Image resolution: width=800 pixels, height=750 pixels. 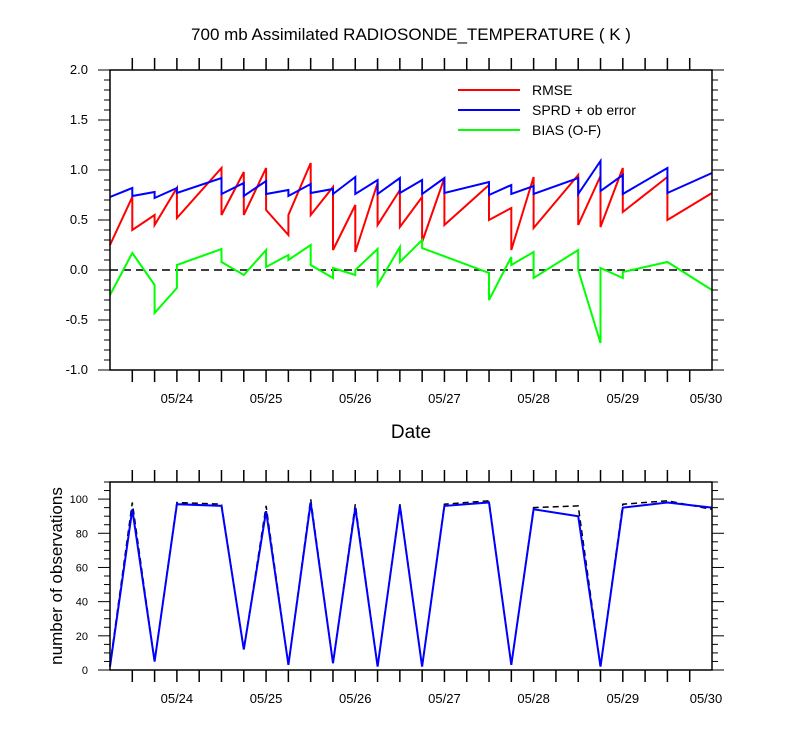 I want to click on series-line-bias-o-f-, so click(x=411, y=290).